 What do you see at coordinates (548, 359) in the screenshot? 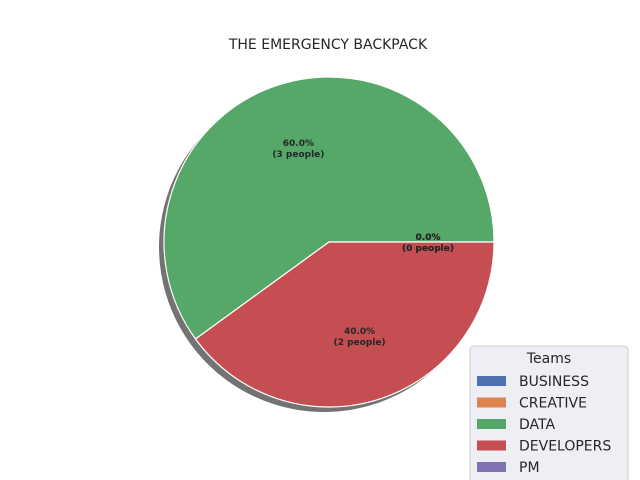
I see `legend-title: Teams` at bounding box center [548, 359].